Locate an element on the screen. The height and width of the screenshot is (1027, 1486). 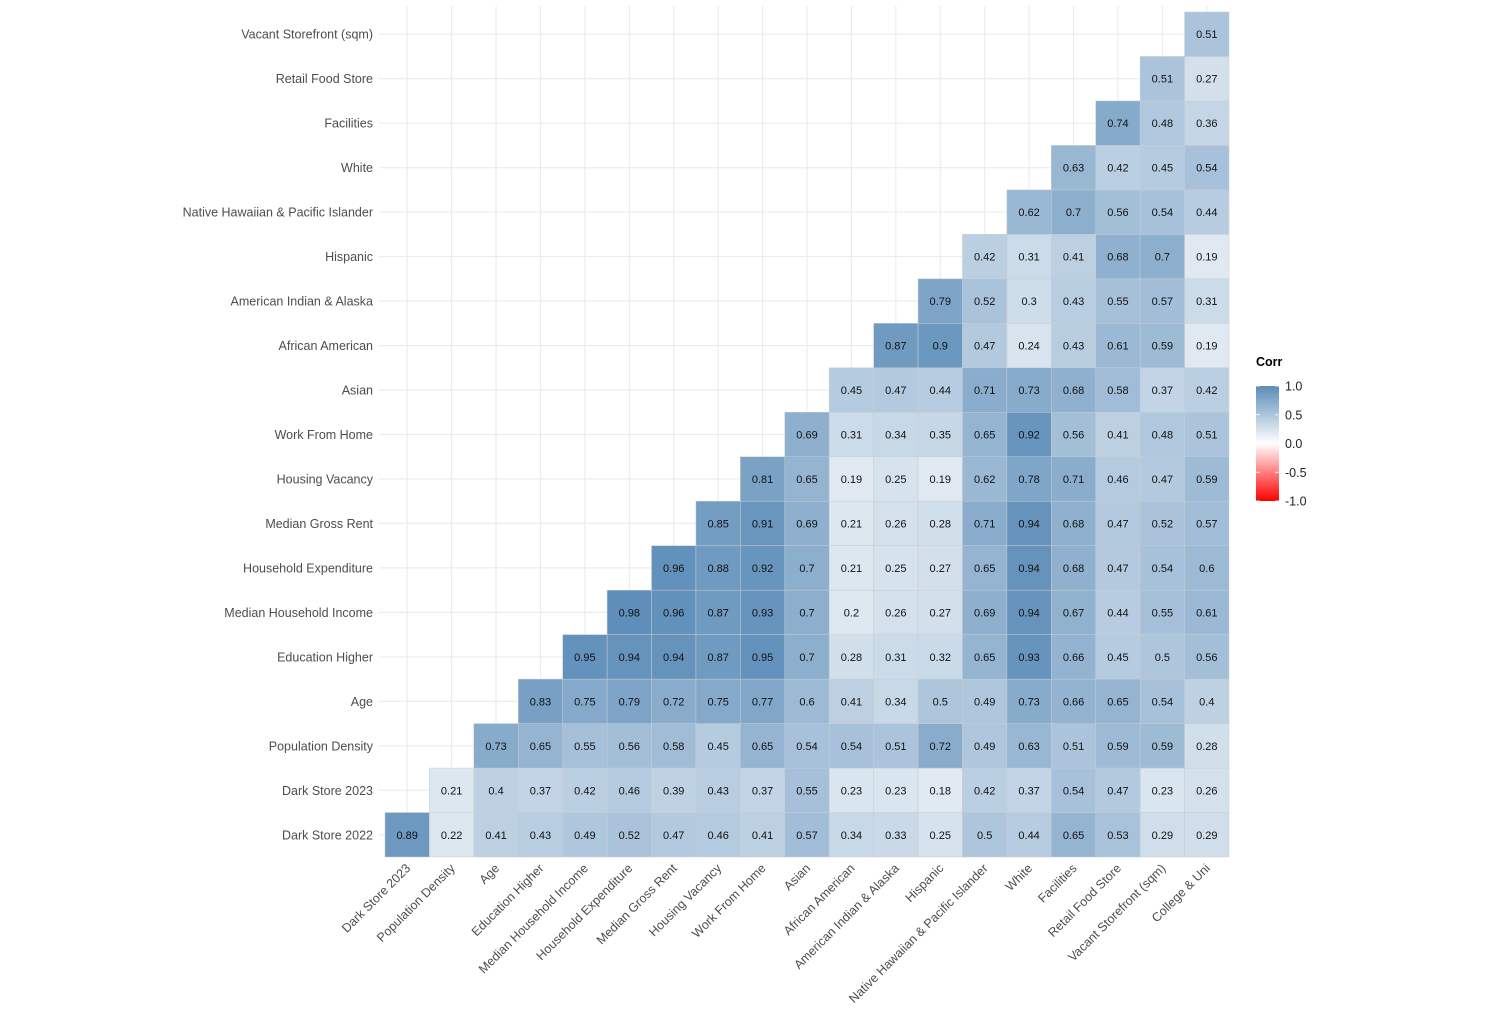
cell-value-label: 0.49 is located at coordinates (984, 747).